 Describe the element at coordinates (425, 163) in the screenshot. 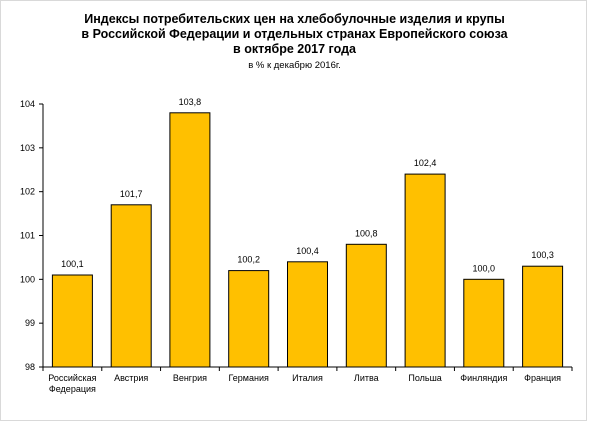

I see `data-label: 102,4` at that location.